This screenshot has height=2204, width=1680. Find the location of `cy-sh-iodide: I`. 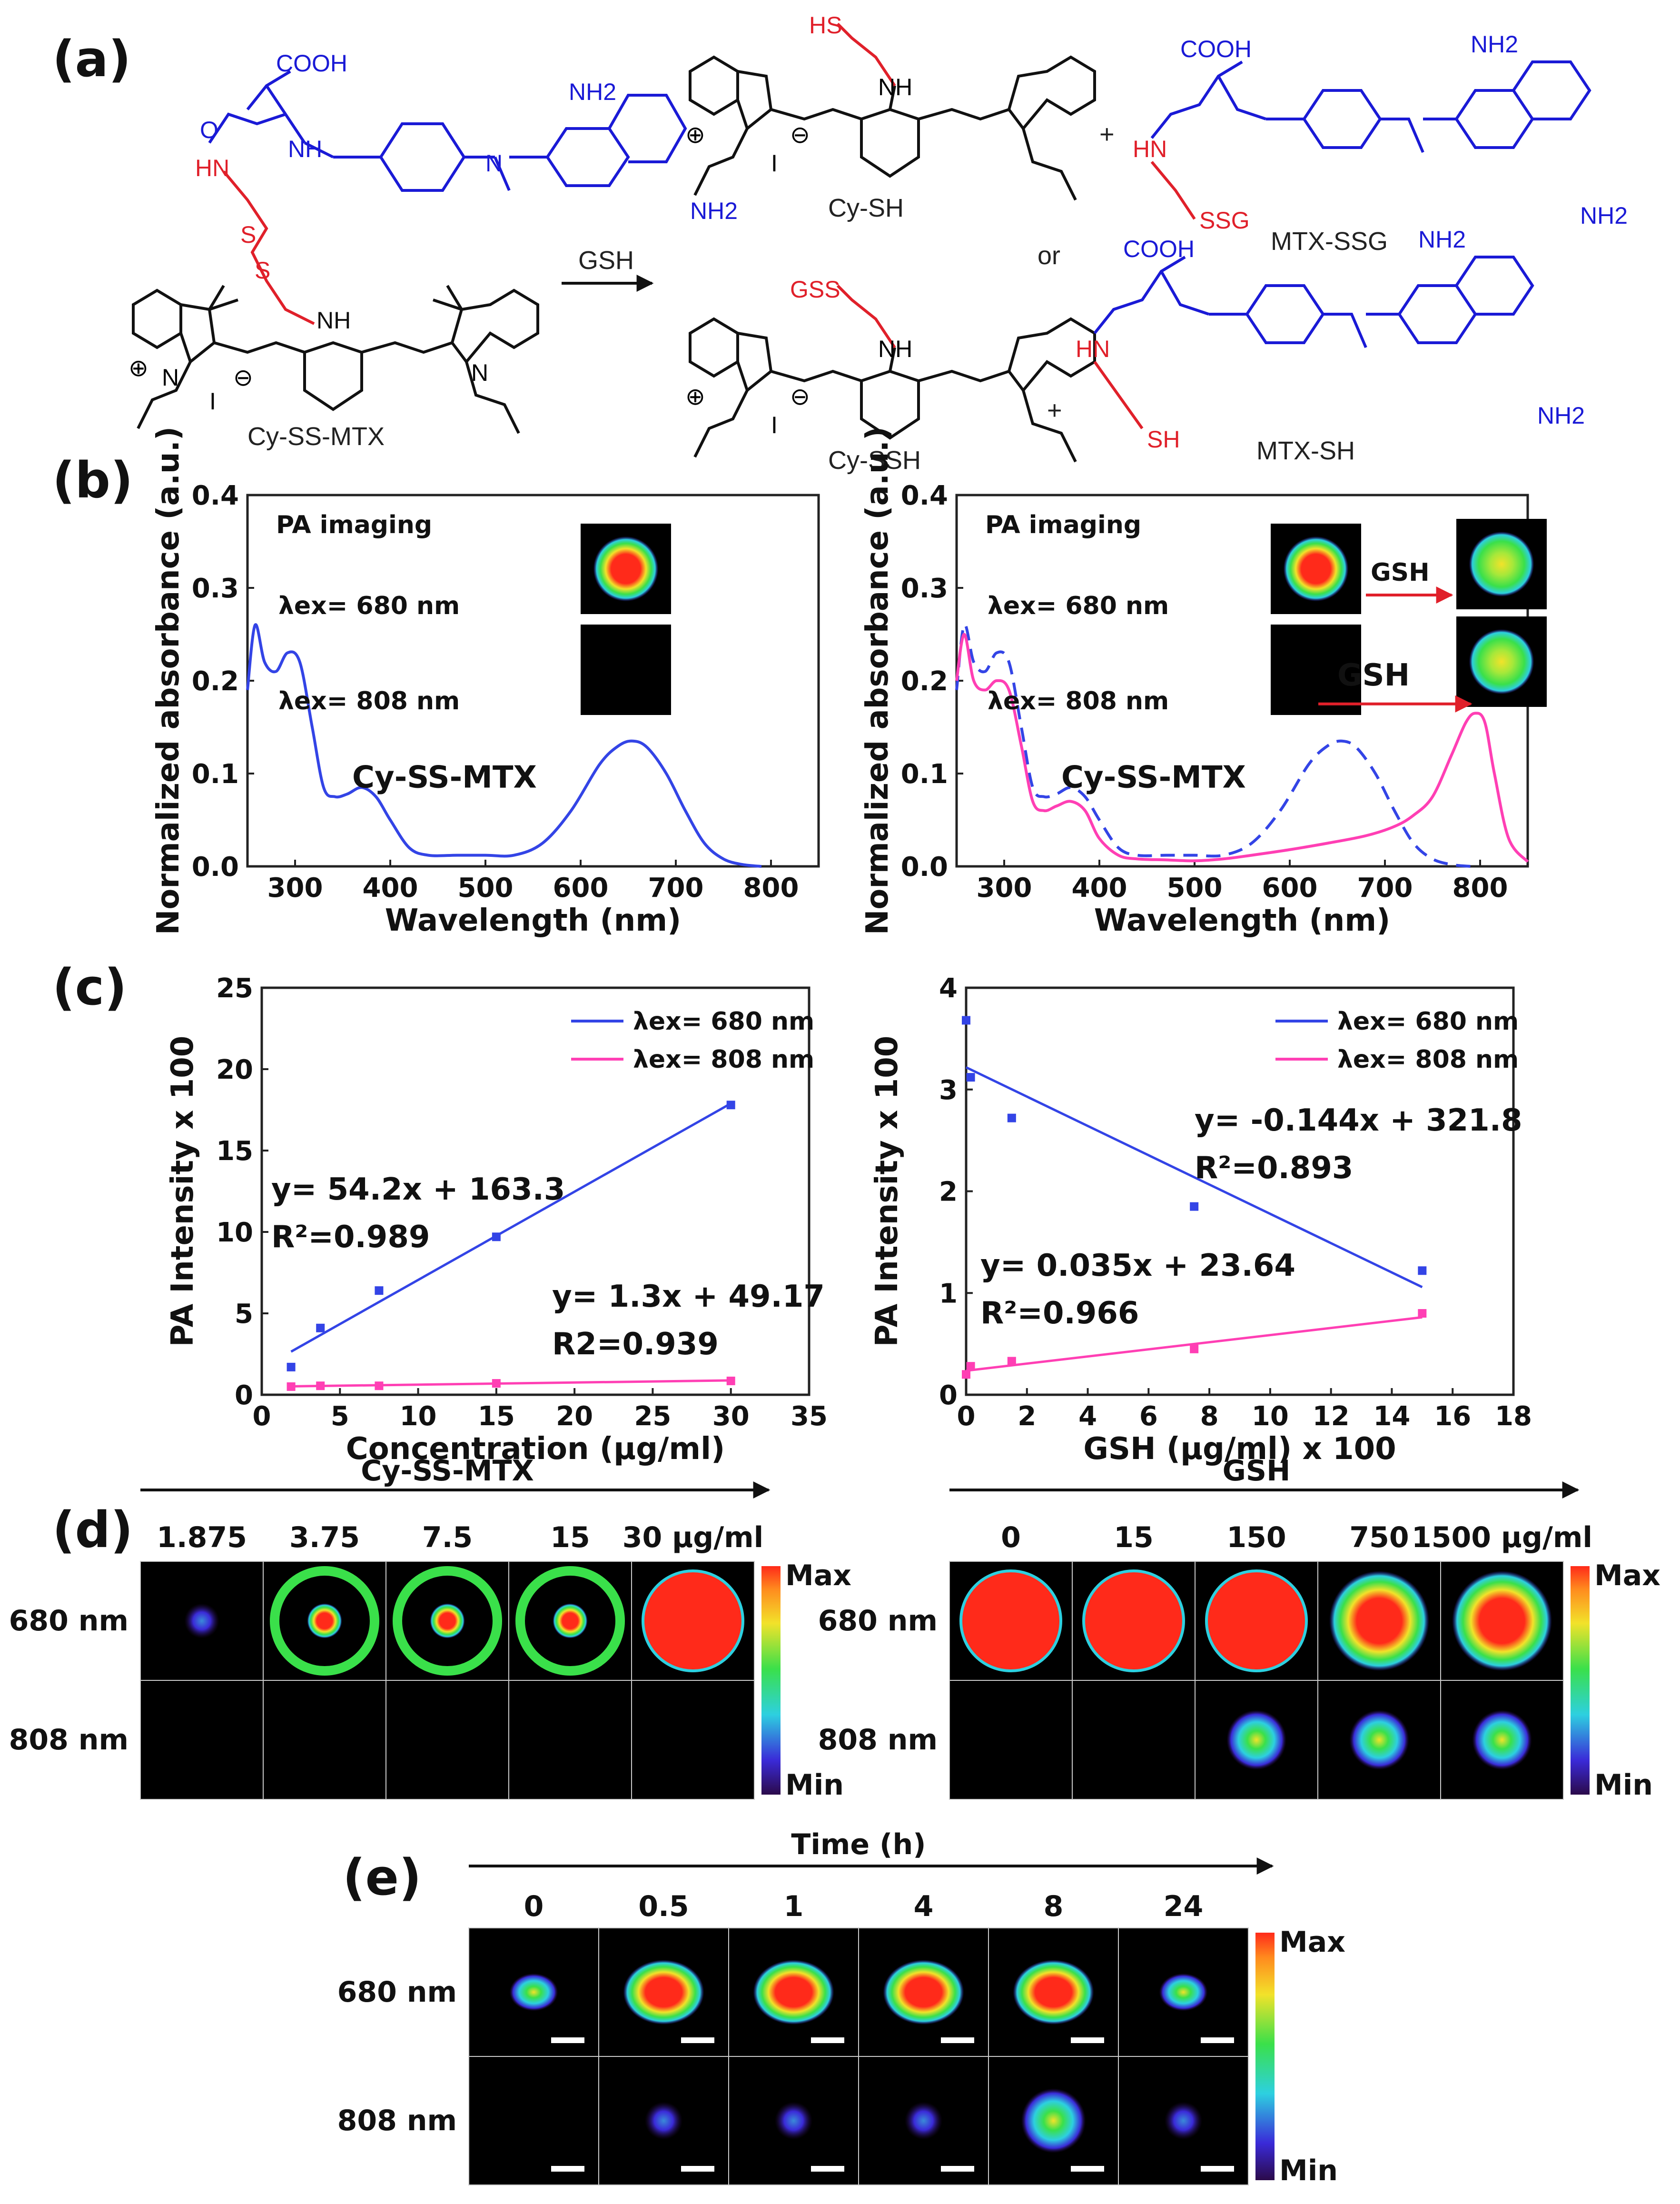

cy-sh-iodide: I is located at coordinates (774, 163).